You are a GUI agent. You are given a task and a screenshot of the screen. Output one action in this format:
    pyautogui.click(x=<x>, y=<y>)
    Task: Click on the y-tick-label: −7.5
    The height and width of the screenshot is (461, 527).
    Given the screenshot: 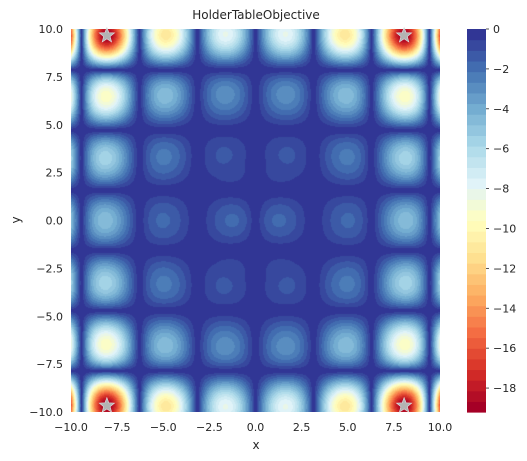 What is the action you would take?
    pyautogui.click(x=49, y=364)
    